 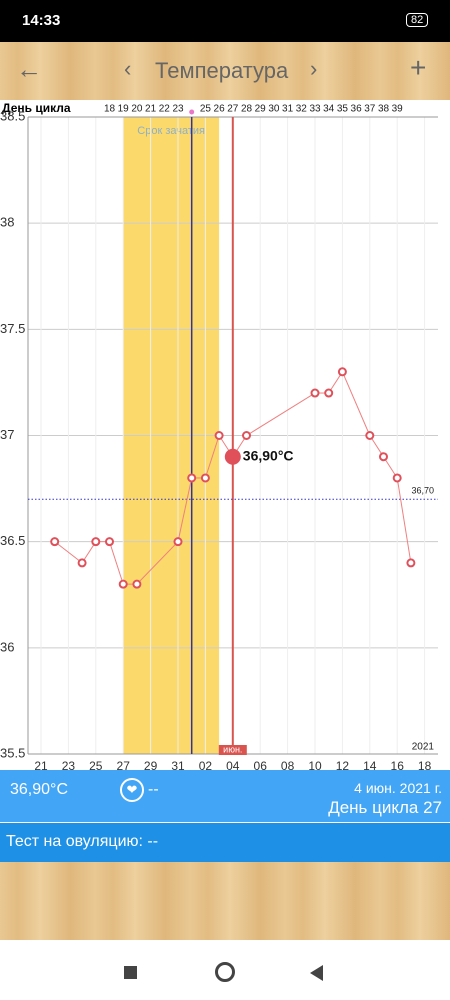 I want to click on x-tick-label: 29, so click(x=151, y=764).